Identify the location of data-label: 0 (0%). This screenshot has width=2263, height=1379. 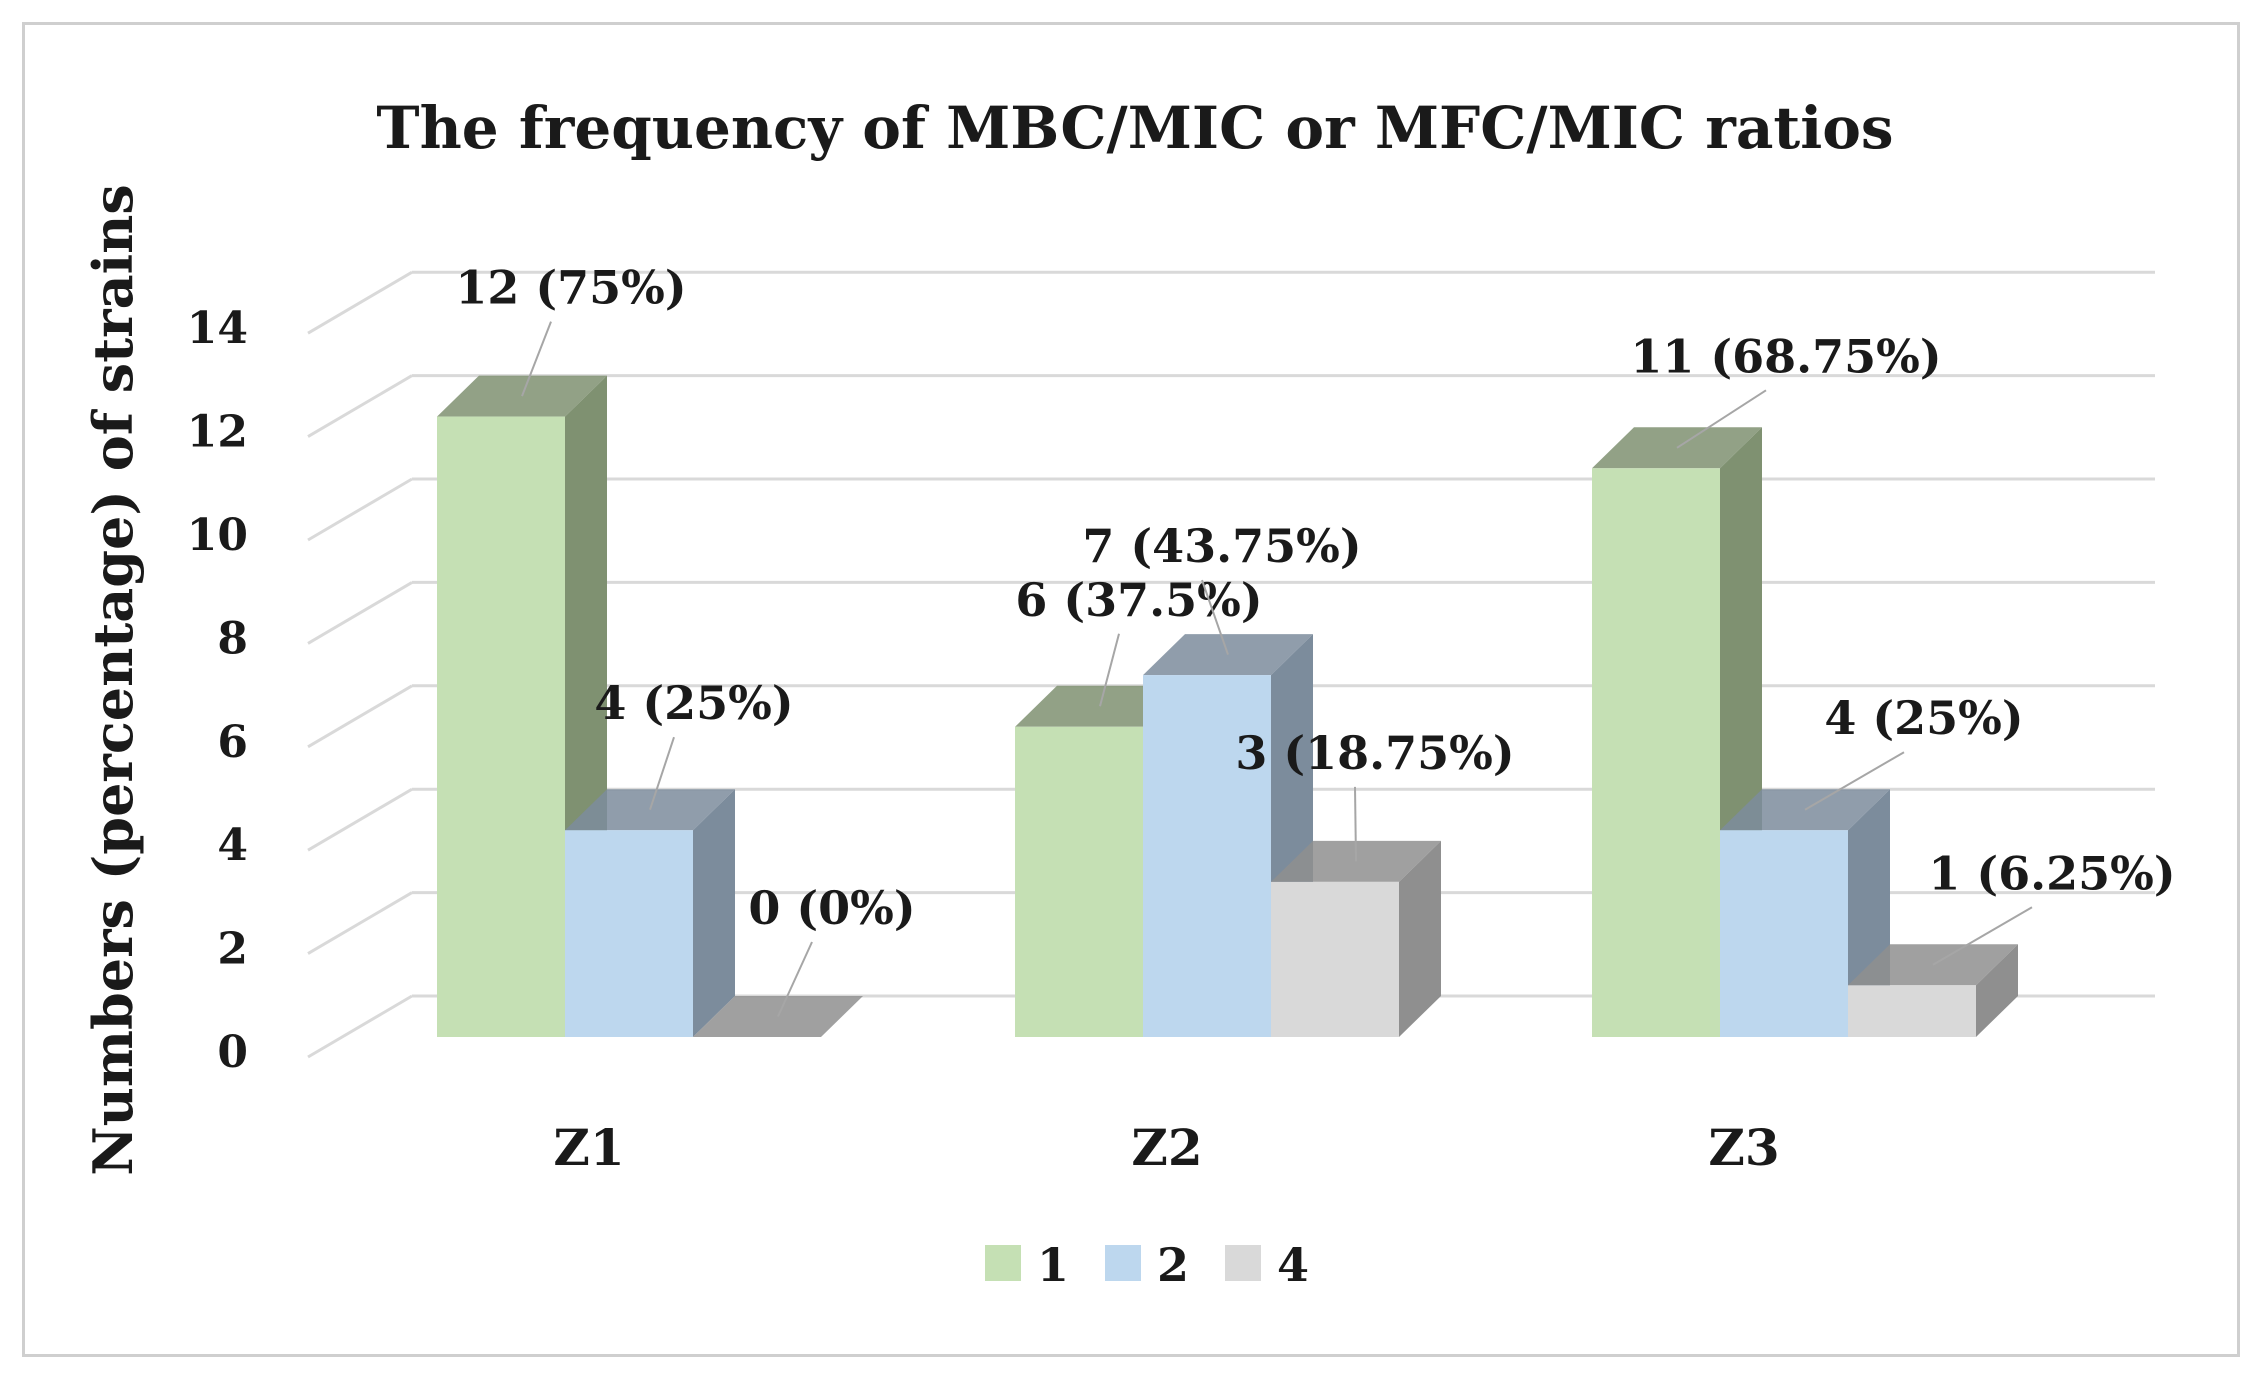
(831, 908).